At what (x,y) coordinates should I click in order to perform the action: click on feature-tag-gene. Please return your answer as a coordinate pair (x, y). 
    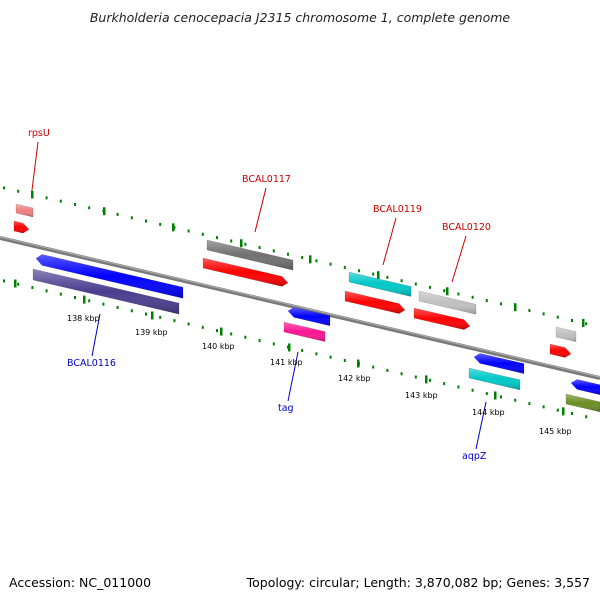
    Looking at the image, I should click on (304, 331).